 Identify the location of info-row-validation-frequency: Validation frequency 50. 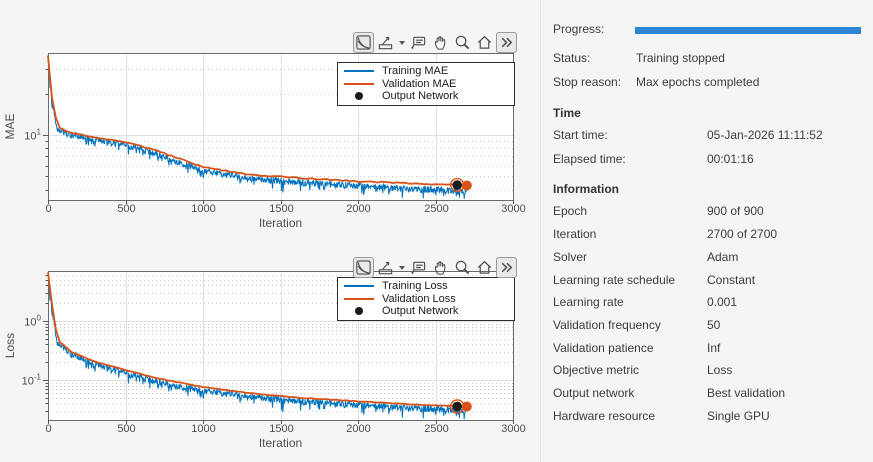
(637, 325).